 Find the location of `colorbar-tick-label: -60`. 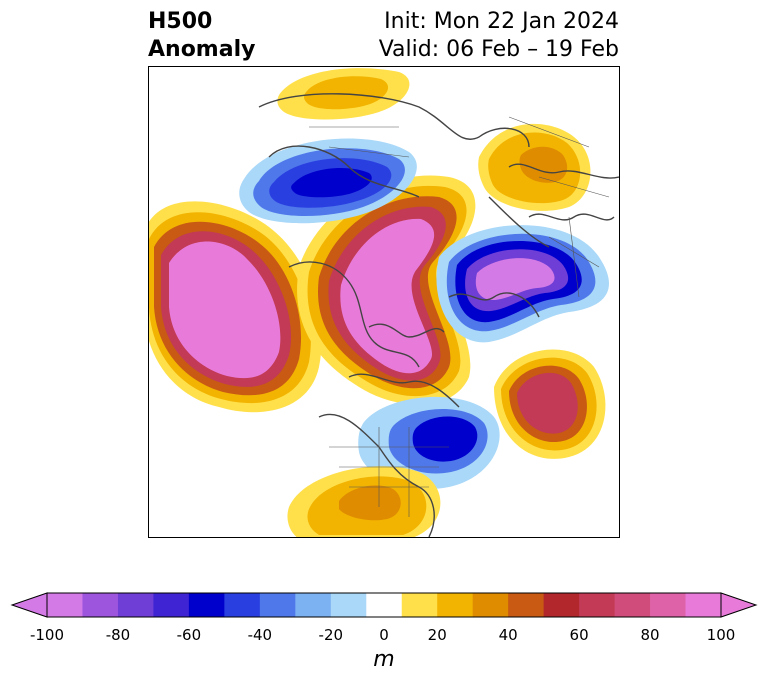

colorbar-tick-label: -60 is located at coordinates (189, 635).